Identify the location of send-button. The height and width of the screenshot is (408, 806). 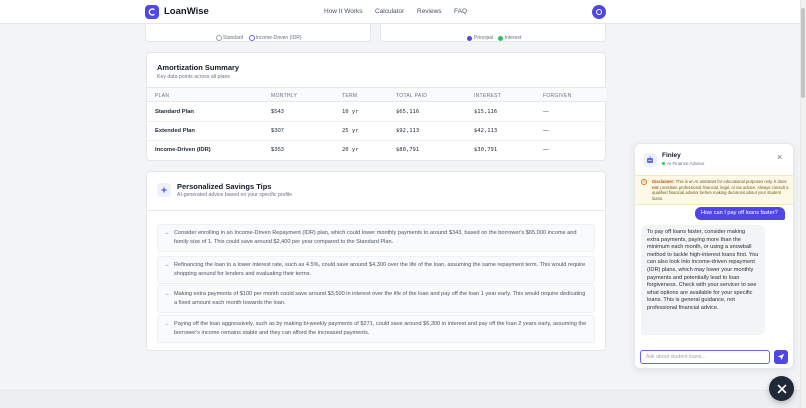
(781, 357).